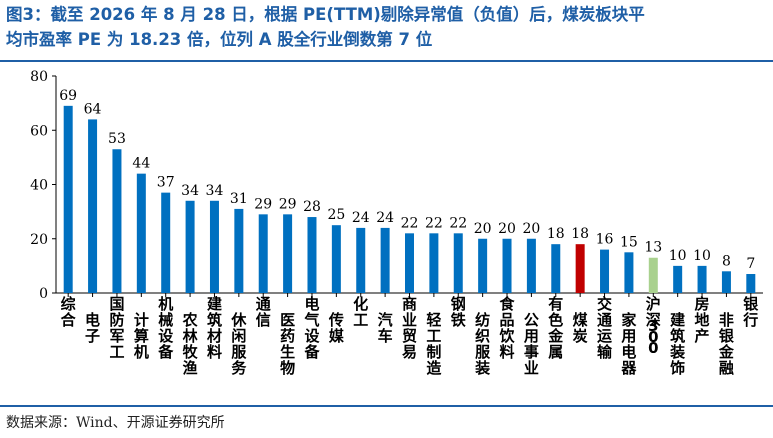 This screenshot has width=773, height=438. Describe the element at coordinates (263, 312) in the screenshot. I see `category-label: 通信` at that location.